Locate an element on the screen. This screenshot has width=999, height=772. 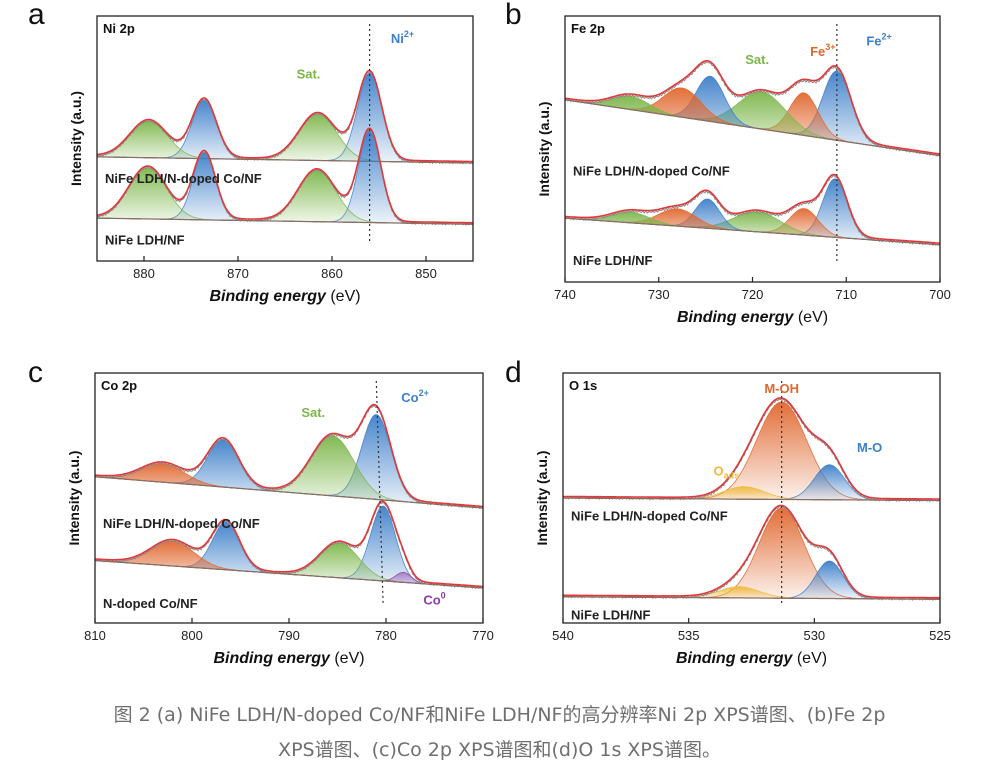
x-tick-label: 780 is located at coordinates (386, 635).